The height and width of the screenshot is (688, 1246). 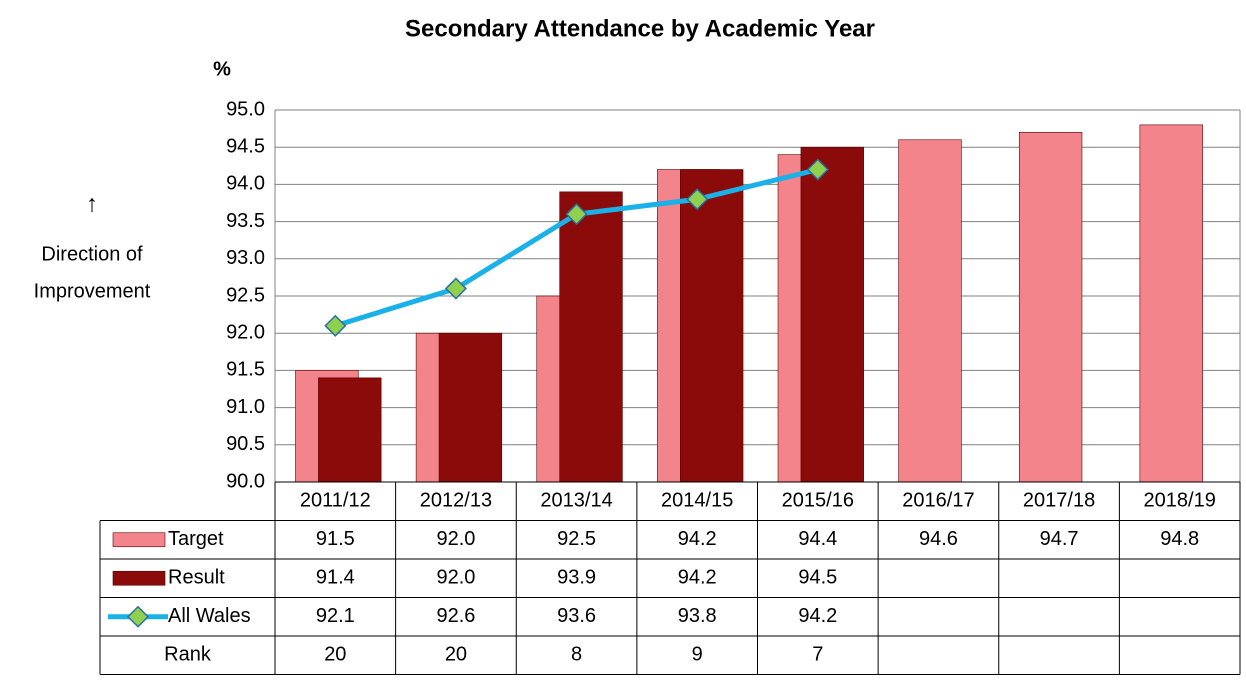 What do you see at coordinates (245, 109) in the screenshot?
I see `y-tick-label: 95.0` at bounding box center [245, 109].